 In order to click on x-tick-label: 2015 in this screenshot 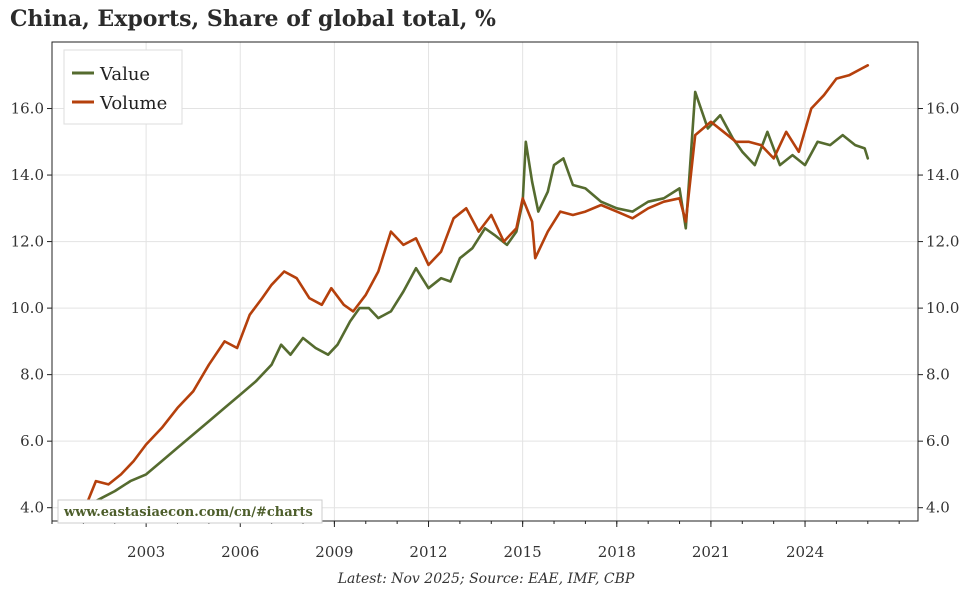, I will do `click(523, 552)`.